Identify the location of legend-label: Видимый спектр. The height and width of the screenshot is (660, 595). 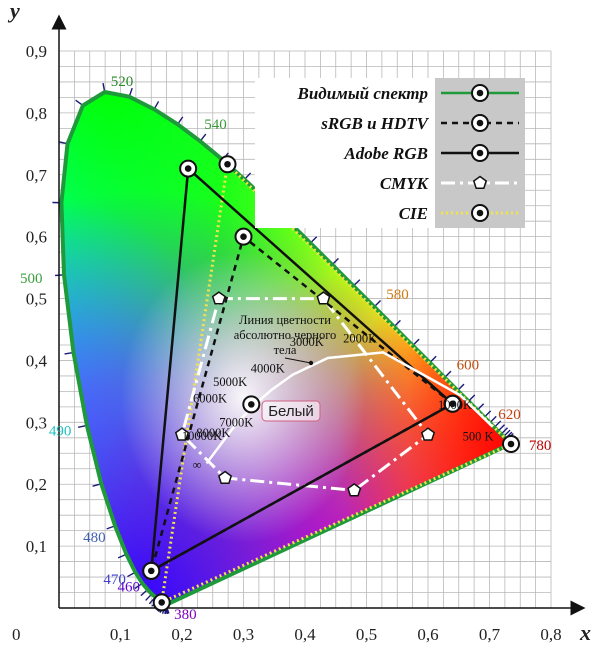
(363, 93).